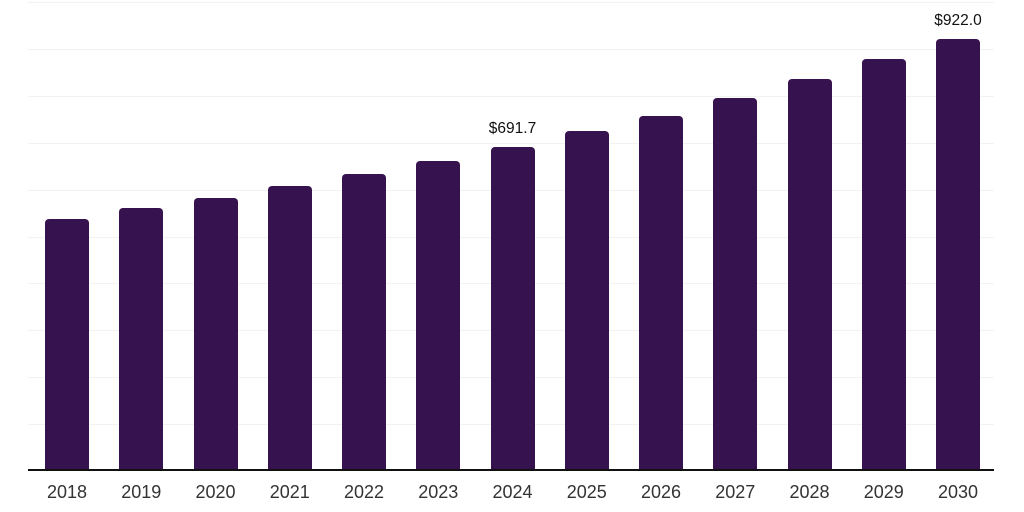 The height and width of the screenshot is (512, 1024). I want to click on x-tick-label-2026: 2026, so click(661, 492).